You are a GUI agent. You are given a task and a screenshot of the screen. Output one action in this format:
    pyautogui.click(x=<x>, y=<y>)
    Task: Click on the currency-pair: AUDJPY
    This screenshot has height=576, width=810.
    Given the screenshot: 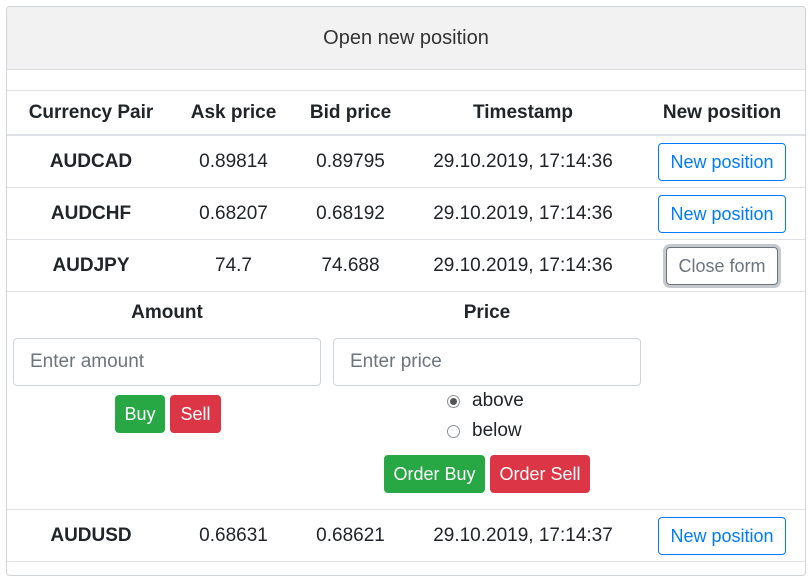 What is the action you would take?
    pyautogui.click(x=91, y=265)
    